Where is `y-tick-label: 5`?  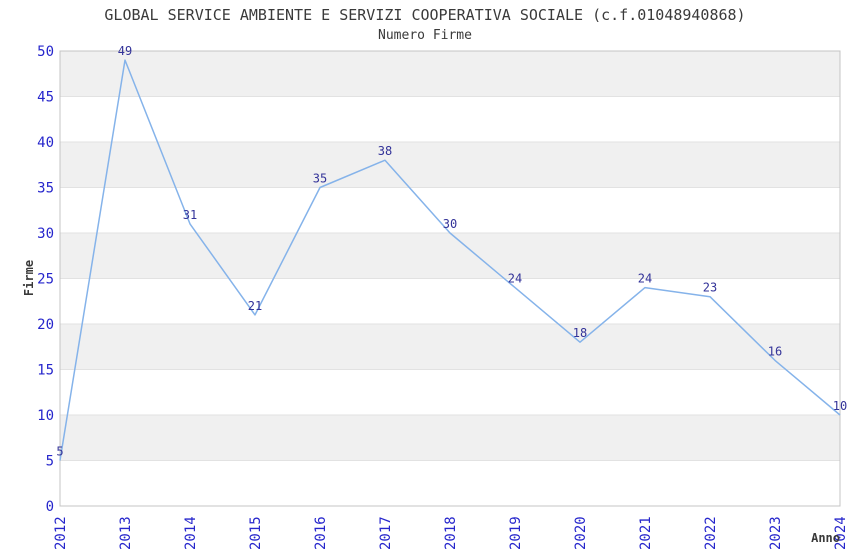
y-tick-label: 5 is located at coordinates (50, 462).